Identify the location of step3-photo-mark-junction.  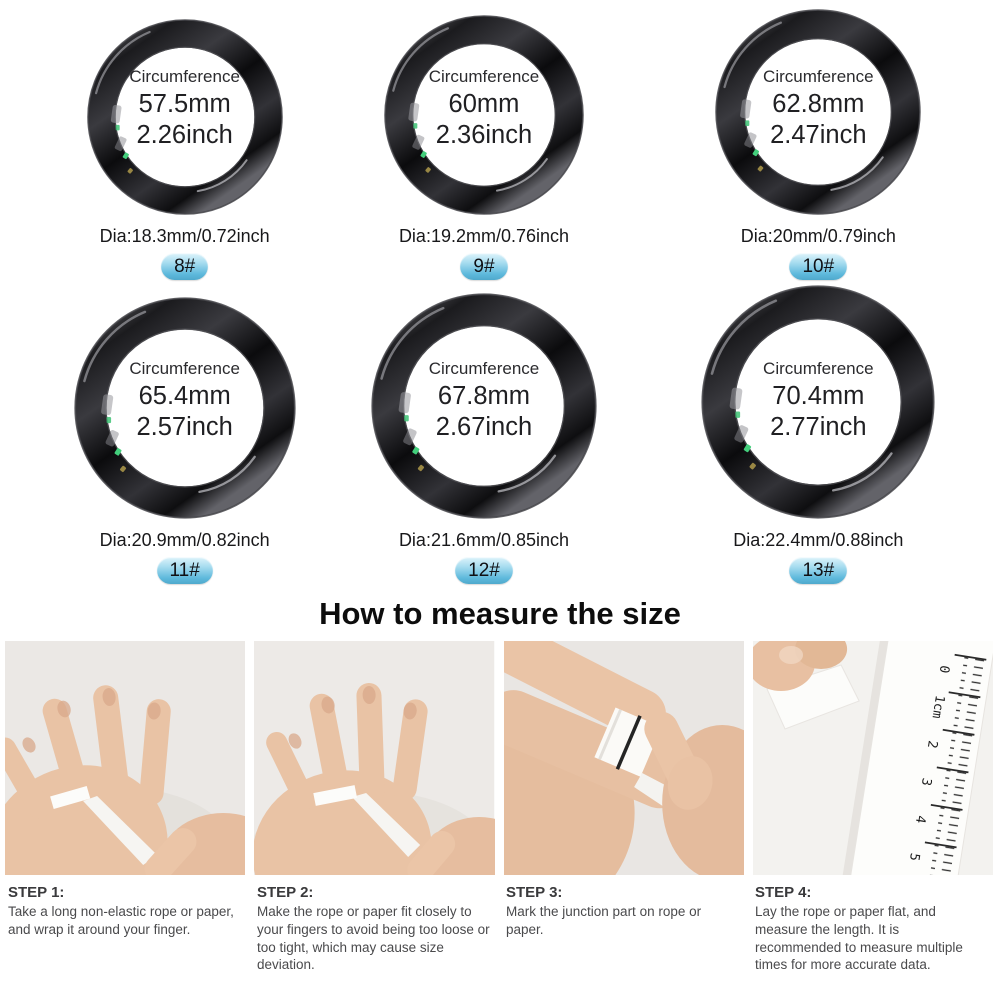
(623, 758).